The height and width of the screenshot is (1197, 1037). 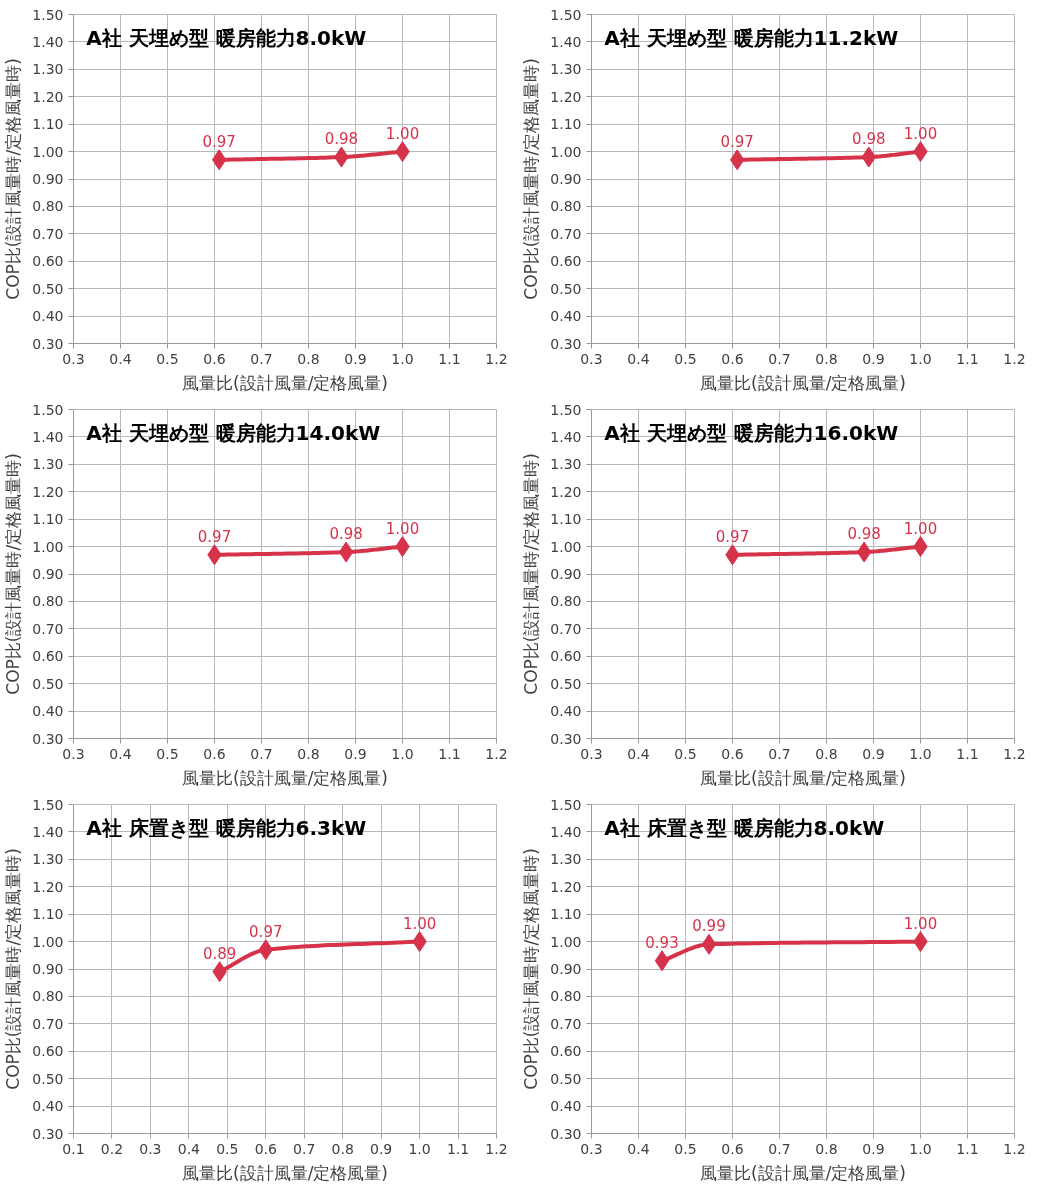 What do you see at coordinates (751, 433) in the screenshot?
I see `text: A社 天埋め型 暖房能力16.0kW` at bounding box center [751, 433].